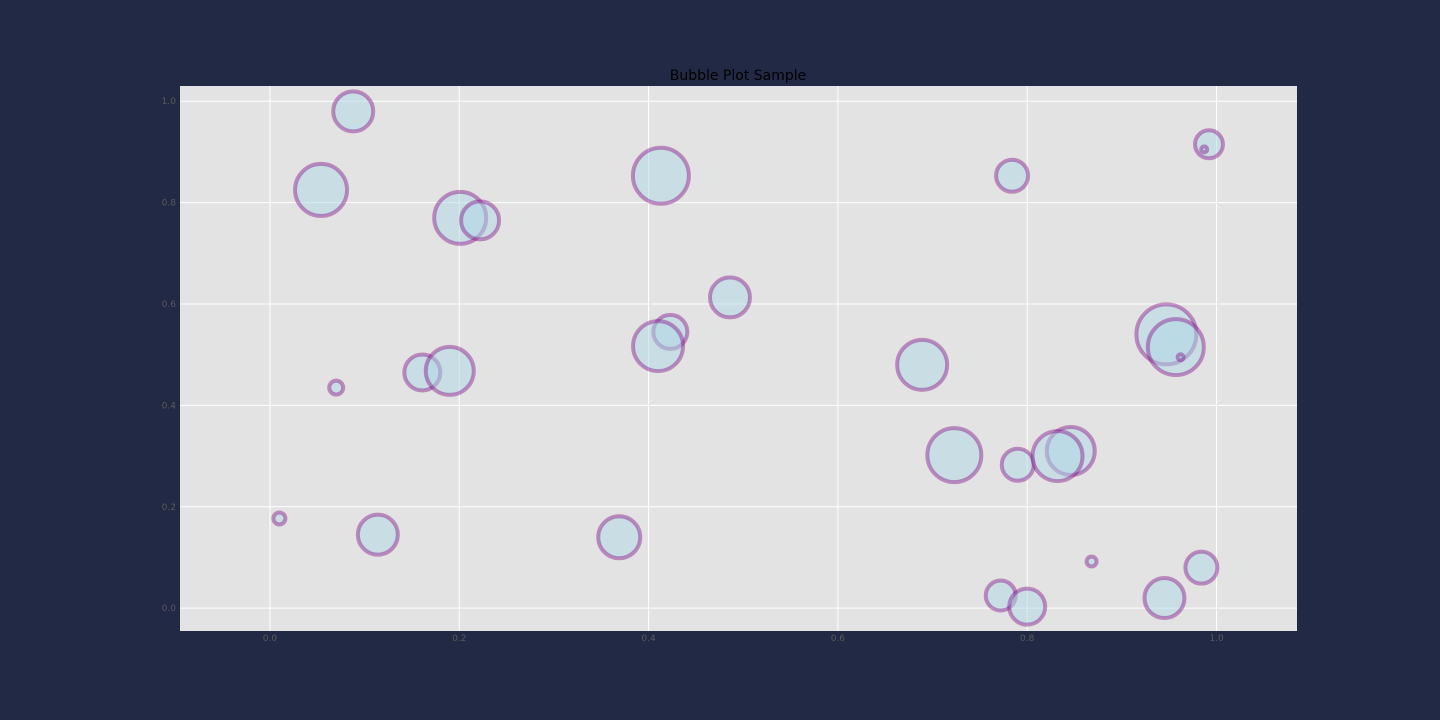 The height and width of the screenshot is (720, 1440). I want to click on x-axis-ticks: 0.0 0.2 0.4 0.6 0.8 1.0, so click(743, 639).